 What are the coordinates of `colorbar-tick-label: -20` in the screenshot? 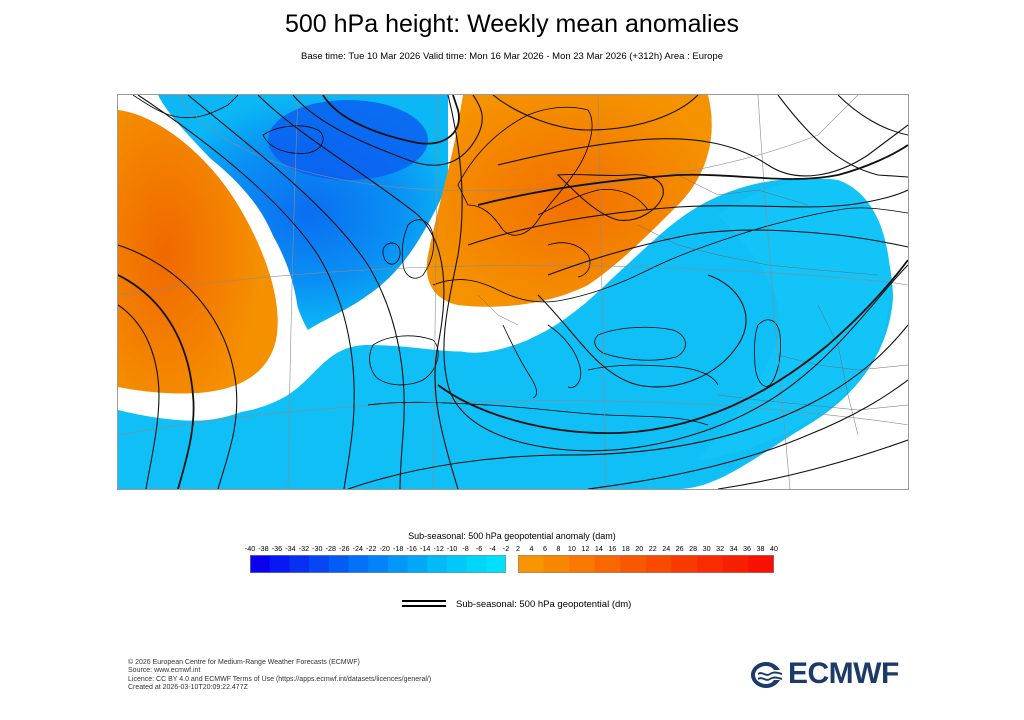 It's located at (384, 548).